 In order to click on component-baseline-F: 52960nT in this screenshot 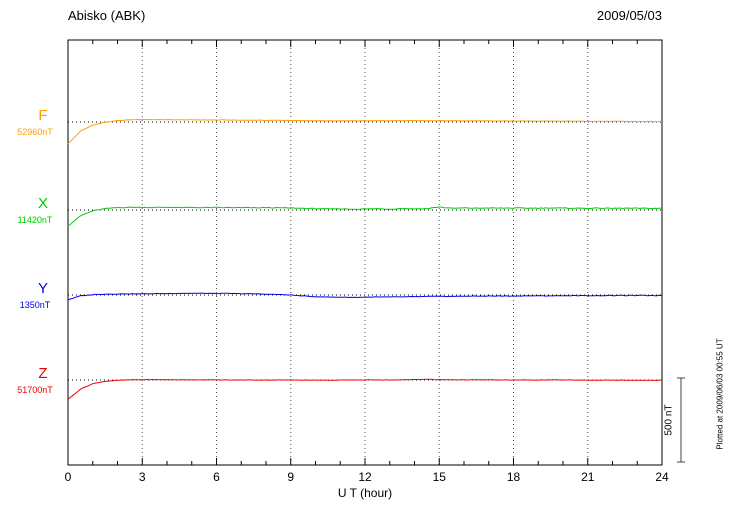, I will do `click(35, 132)`.